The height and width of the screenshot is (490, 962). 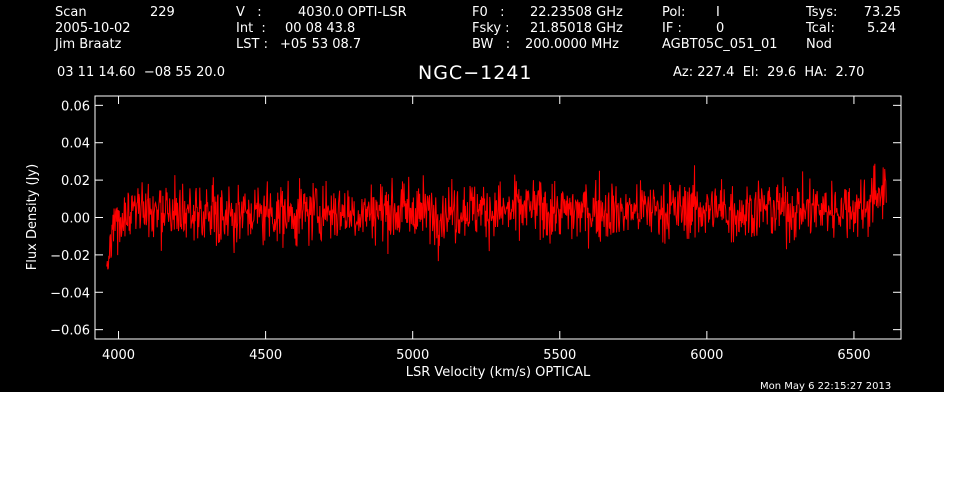 What do you see at coordinates (826, 386) in the screenshot?
I see `plot-timestamp: Mon May 6 22:15:27 2013` at bounding box center [826, 386].